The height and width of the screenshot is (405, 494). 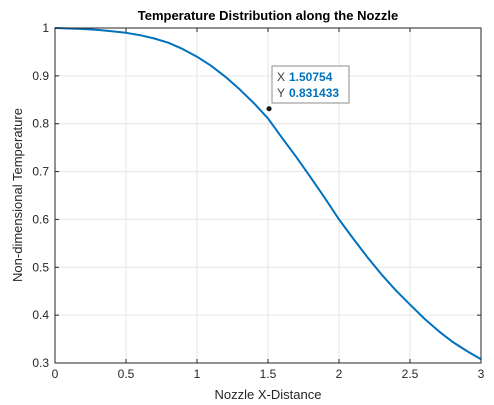 I want to click on x-axis-label: Nozzle X-Distance, so click(x=268, y=394).